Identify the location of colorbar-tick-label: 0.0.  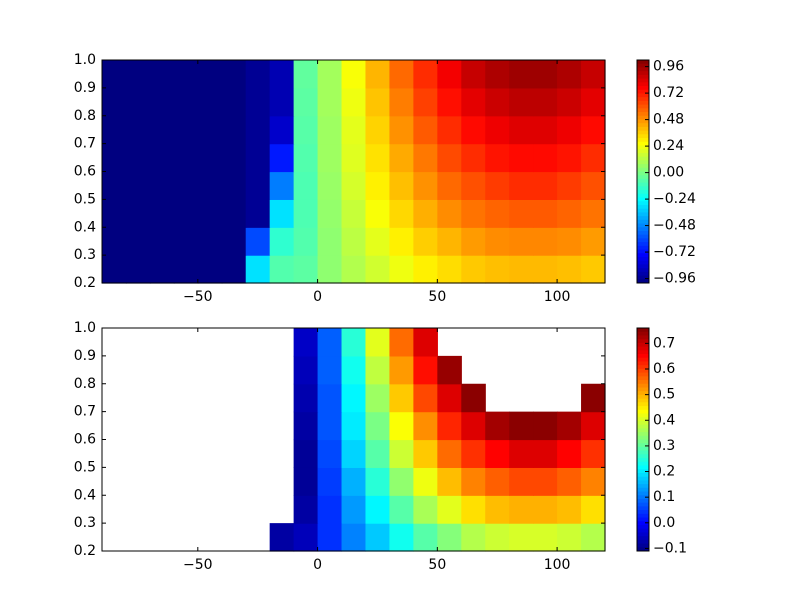
(664, 523).